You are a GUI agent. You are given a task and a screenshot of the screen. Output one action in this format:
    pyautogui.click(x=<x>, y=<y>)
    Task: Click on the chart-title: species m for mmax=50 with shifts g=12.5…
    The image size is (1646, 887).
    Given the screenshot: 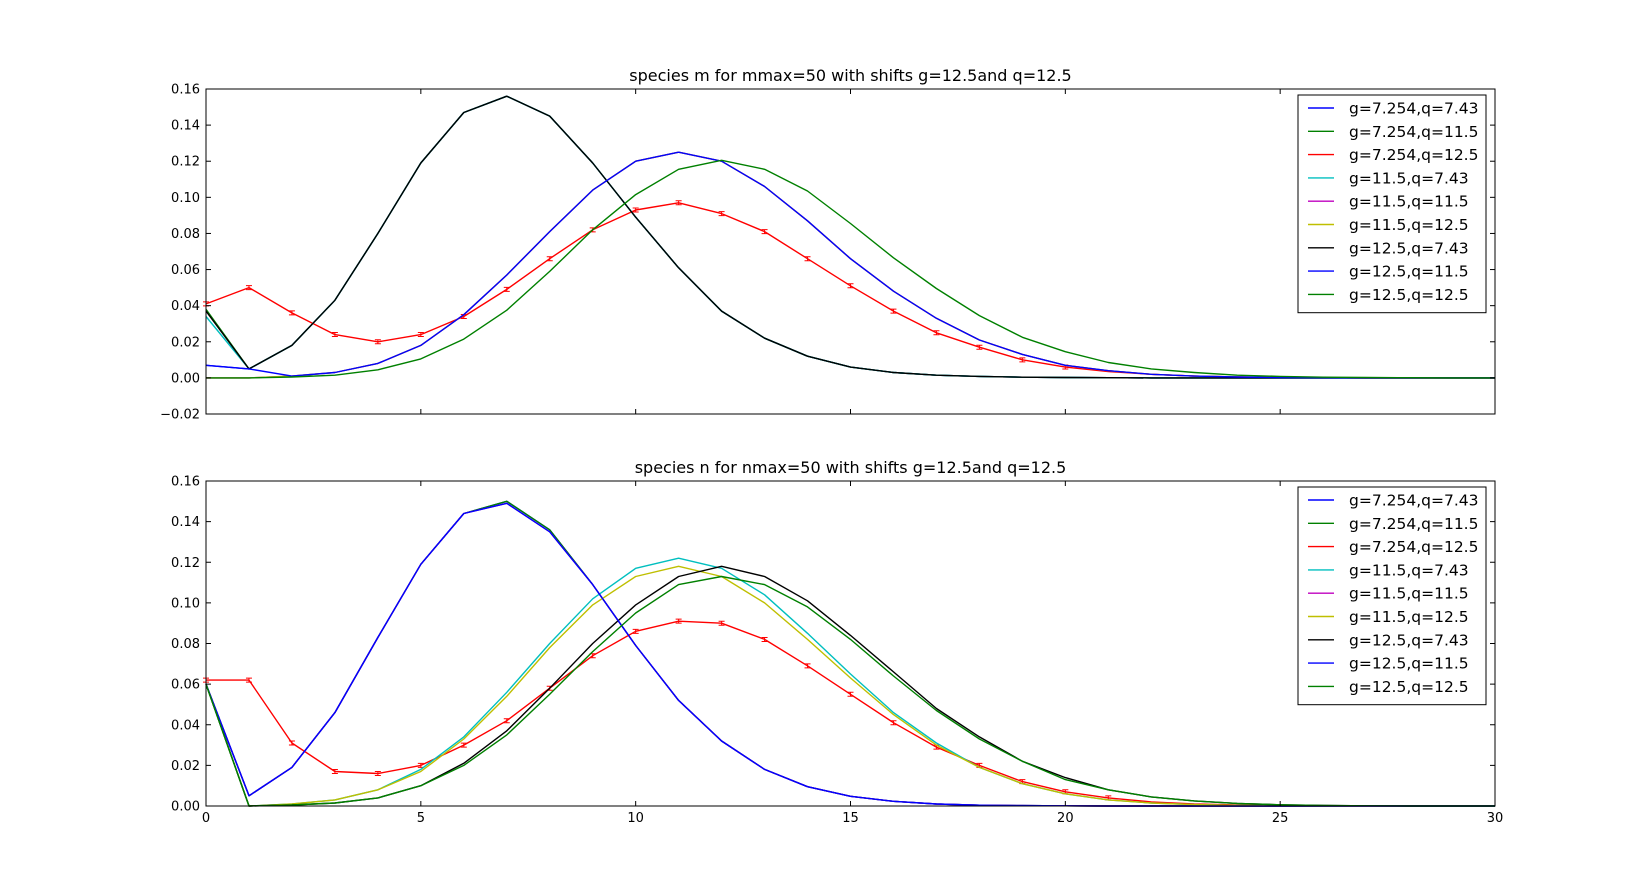 What is the action you would take?
    pyautogui.click(x=850, y=75)
    